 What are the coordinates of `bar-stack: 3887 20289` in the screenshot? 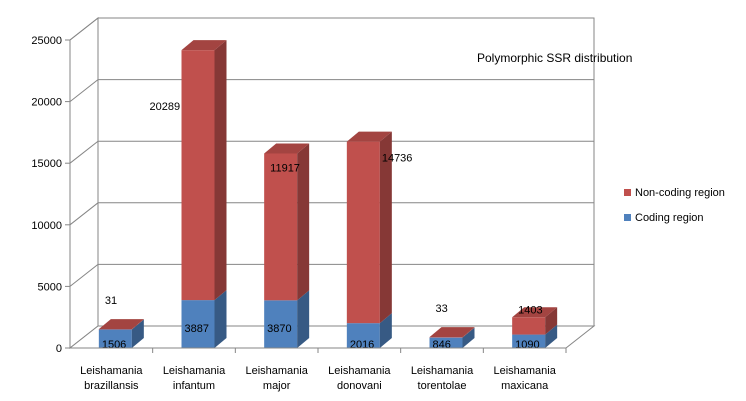 It's located at (188, 194).